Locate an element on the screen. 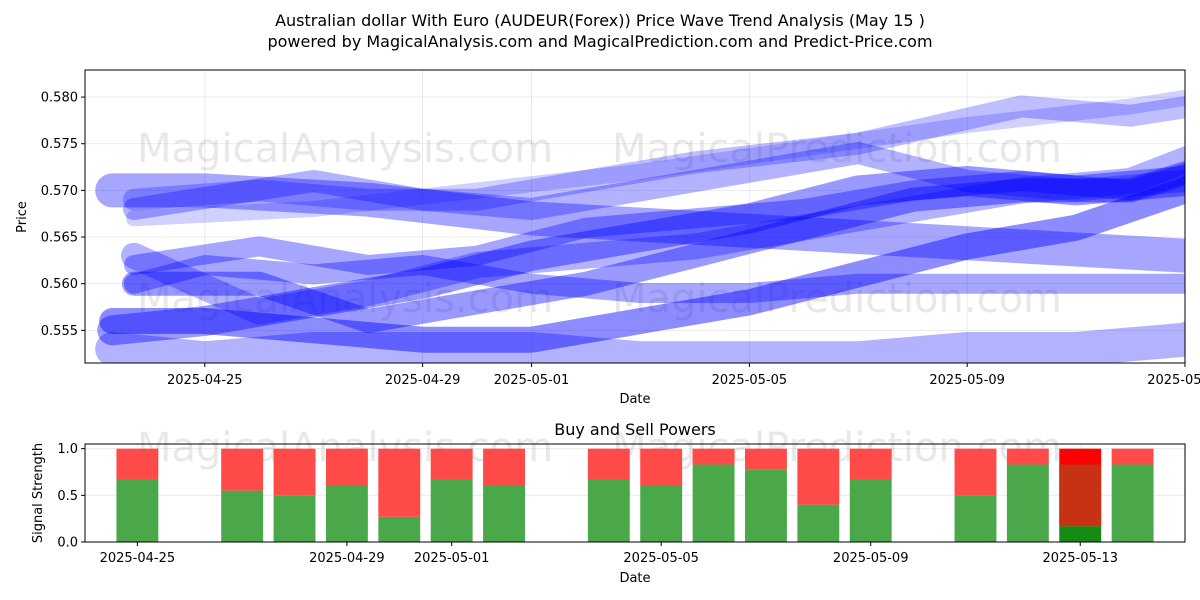 The width and height of the screenshot is (1200, 600). signal-x-tick-label-0: 2025-04-25 is located at coordinates (138, 558).